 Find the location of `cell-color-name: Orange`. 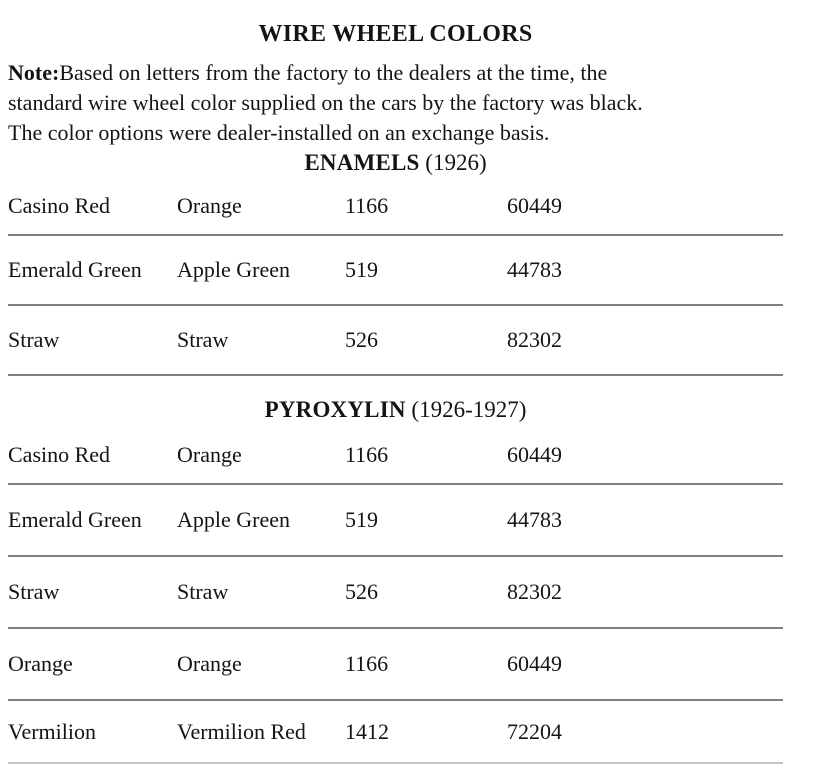

cell-color-name: Orange is located at coordinates (40, 663).